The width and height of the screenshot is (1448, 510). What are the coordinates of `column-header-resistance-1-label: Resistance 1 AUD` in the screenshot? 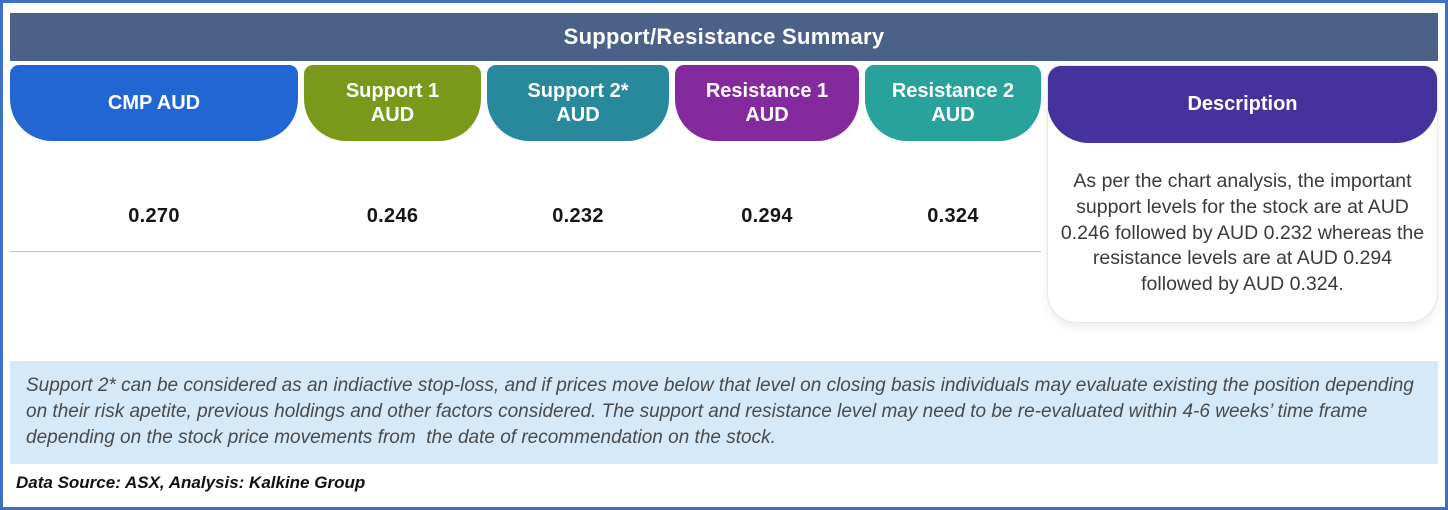 It's located at (767, 102).